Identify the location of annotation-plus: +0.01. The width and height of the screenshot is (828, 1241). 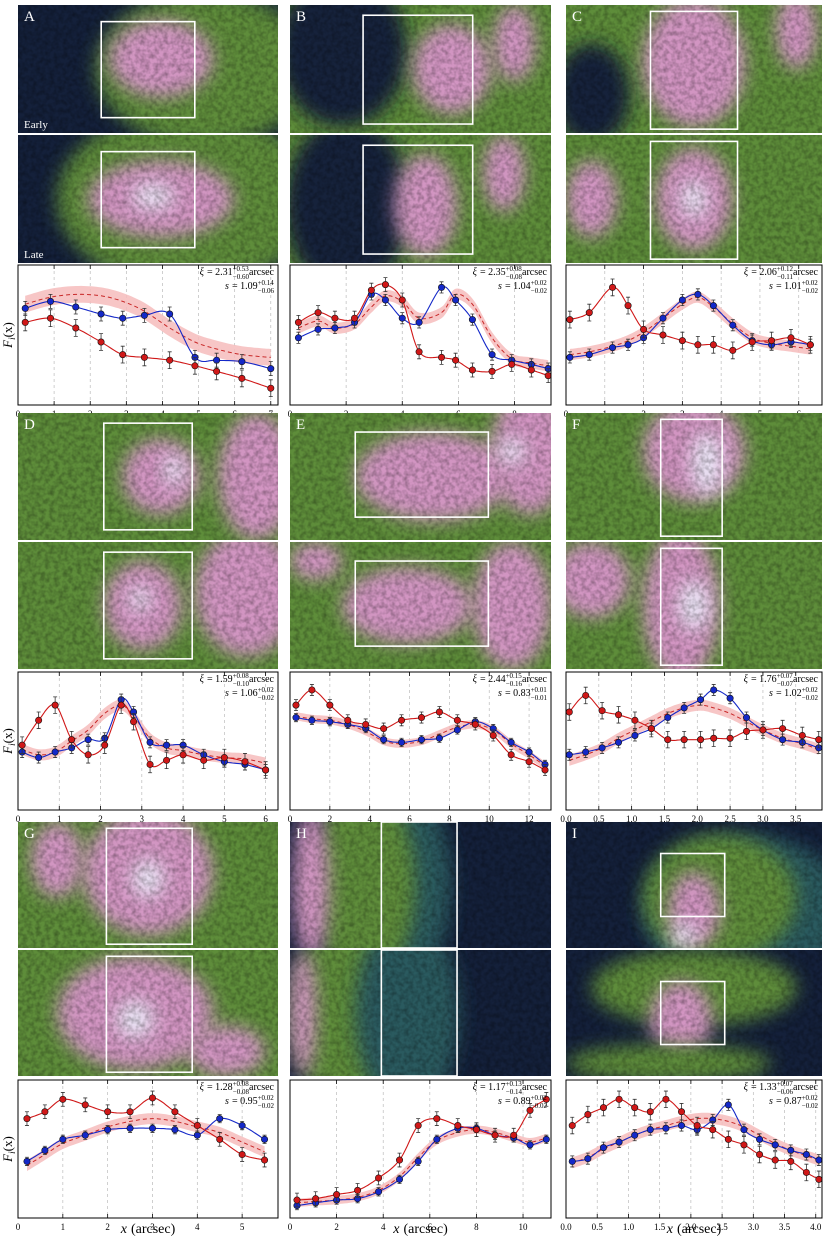
(539, 690).